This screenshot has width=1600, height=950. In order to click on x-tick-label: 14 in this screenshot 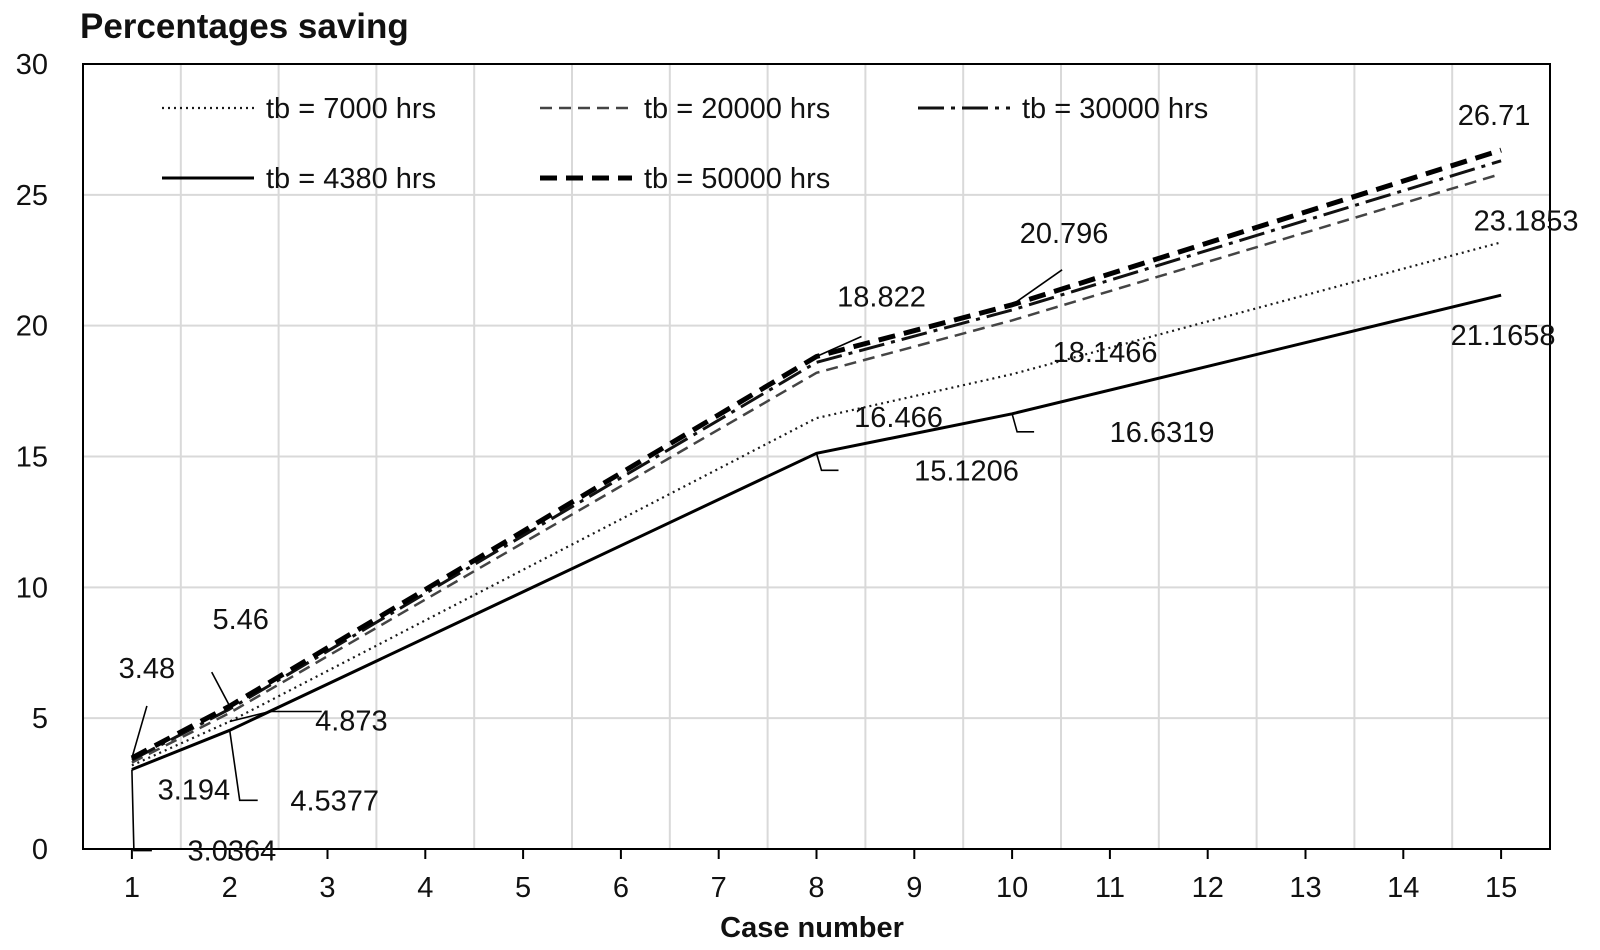, I will do `click(1403, 888)`.